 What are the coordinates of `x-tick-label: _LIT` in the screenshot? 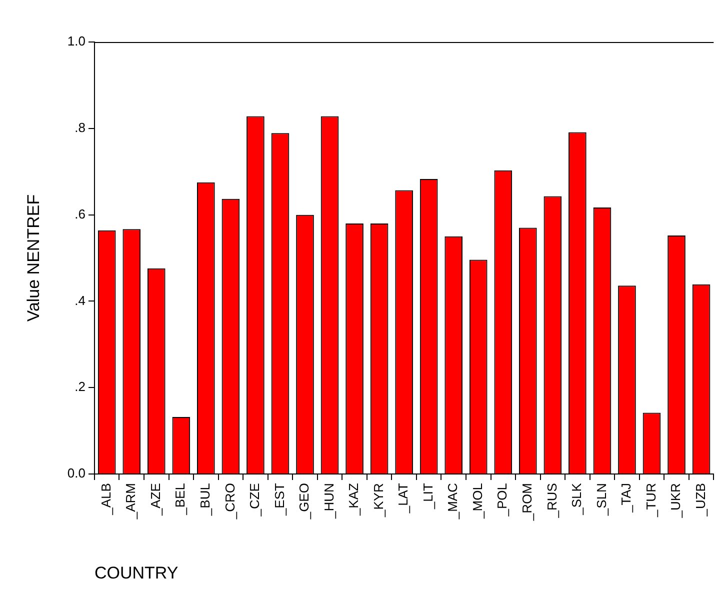 It's located at (428, 496).